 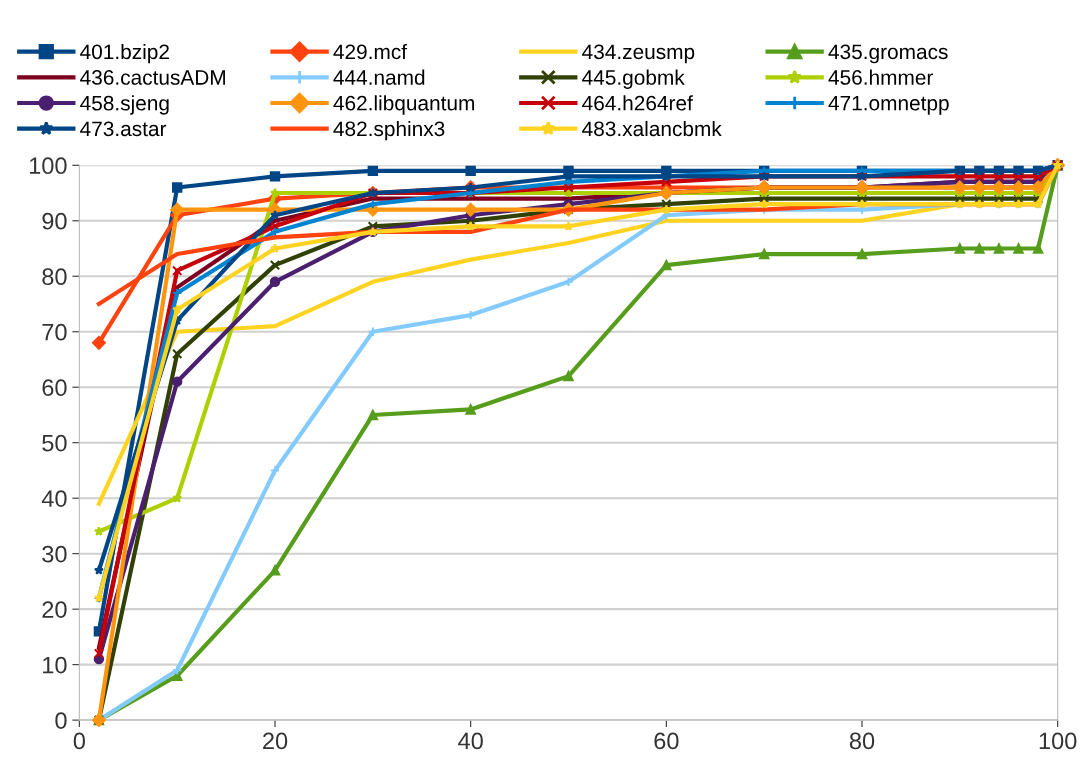 What do you see at coordinates (124, 53) in the screenshot?
I see `legend-label: 401.bzip2` at bounding box center [124, 53].